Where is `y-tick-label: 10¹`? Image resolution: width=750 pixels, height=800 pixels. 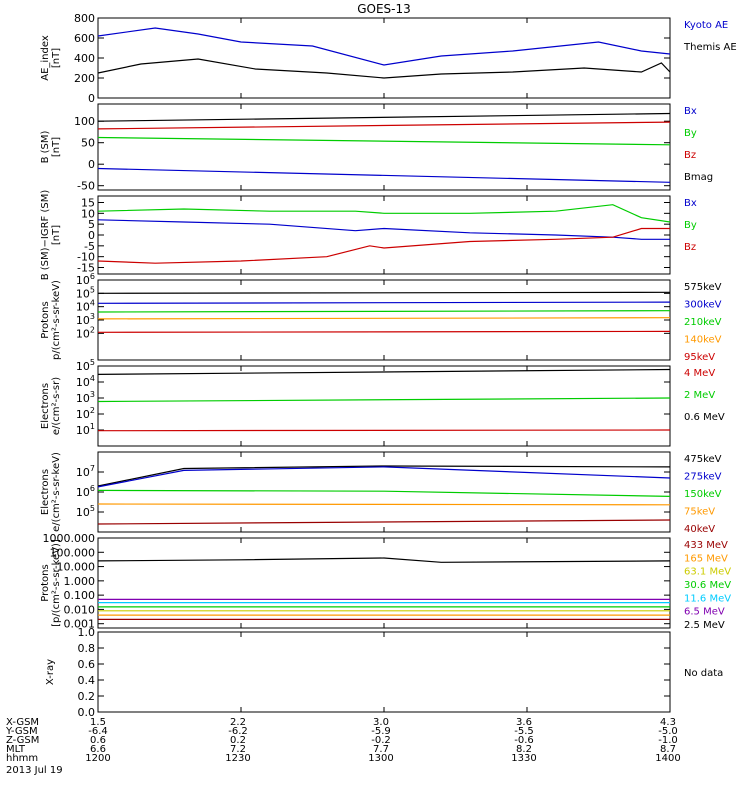 y-tick-label: 10¹ is located at coordinates (85, 429).